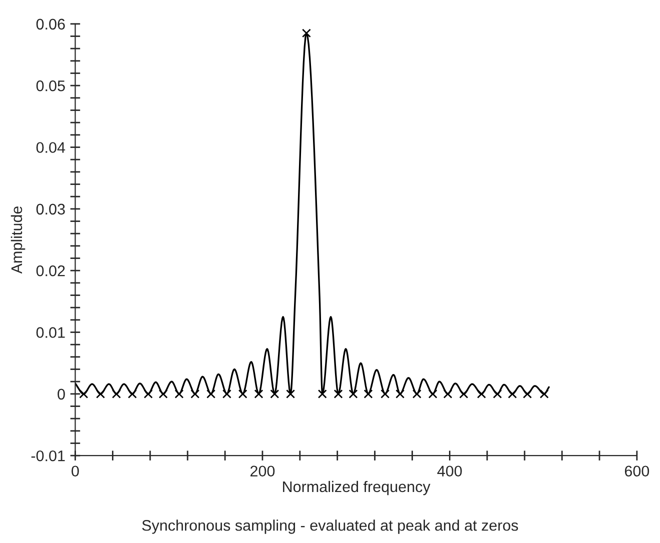 The image size is (660, 543). Describe the element at coordinates (330, 527) in the screenshot. I see `text: Synchronous sampling - evaluated at peak and at zeros` at that location.